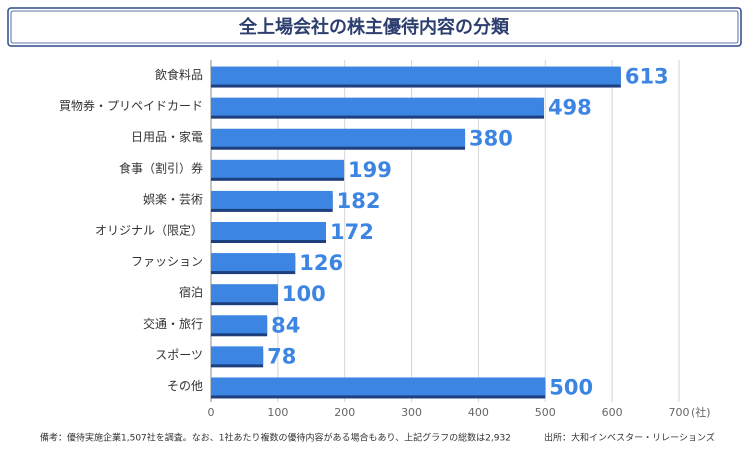  What do you see at coordinates (161, 167) in the screenshot?
I see `y-tick-label: 食事（割引）券` at bounding box center [161, 167].